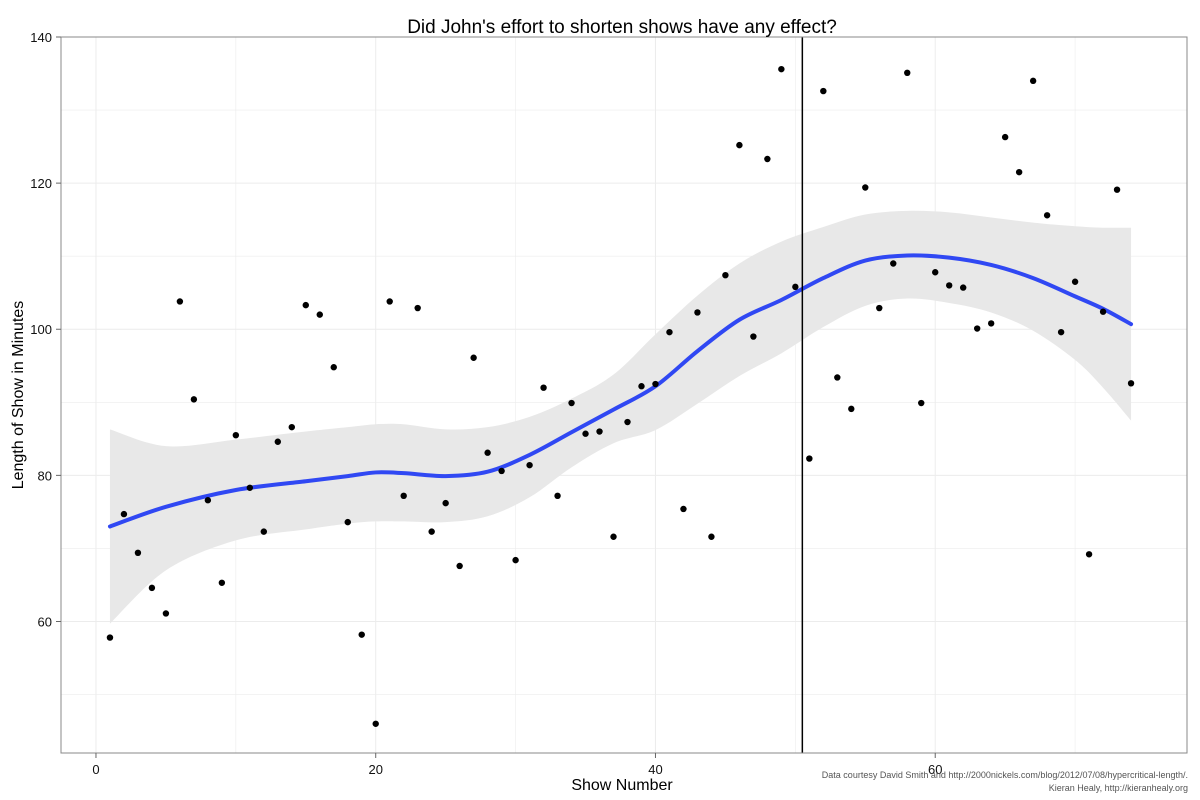 The width and height of the screenshot is (1200, 800). I want to click on x-tick-label: 0, so click(95, 769).